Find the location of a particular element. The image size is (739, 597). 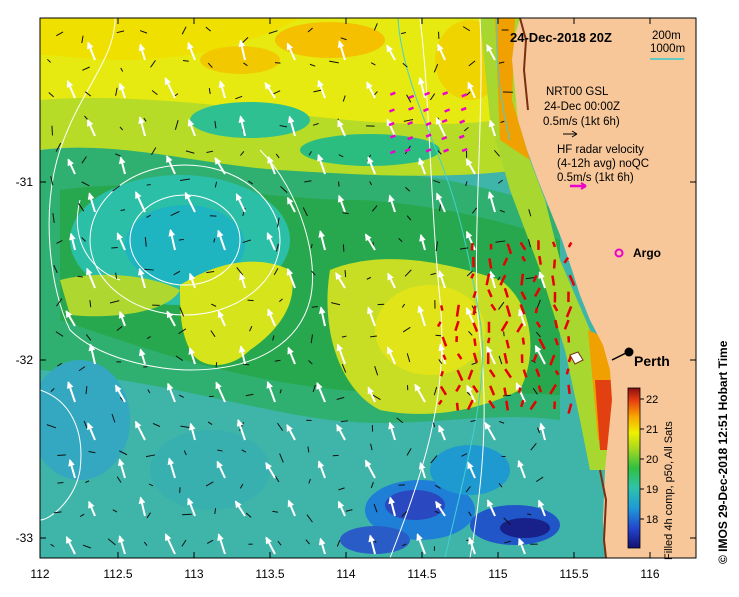

x-tick-label: 113 is located at coordinates (193, 574).